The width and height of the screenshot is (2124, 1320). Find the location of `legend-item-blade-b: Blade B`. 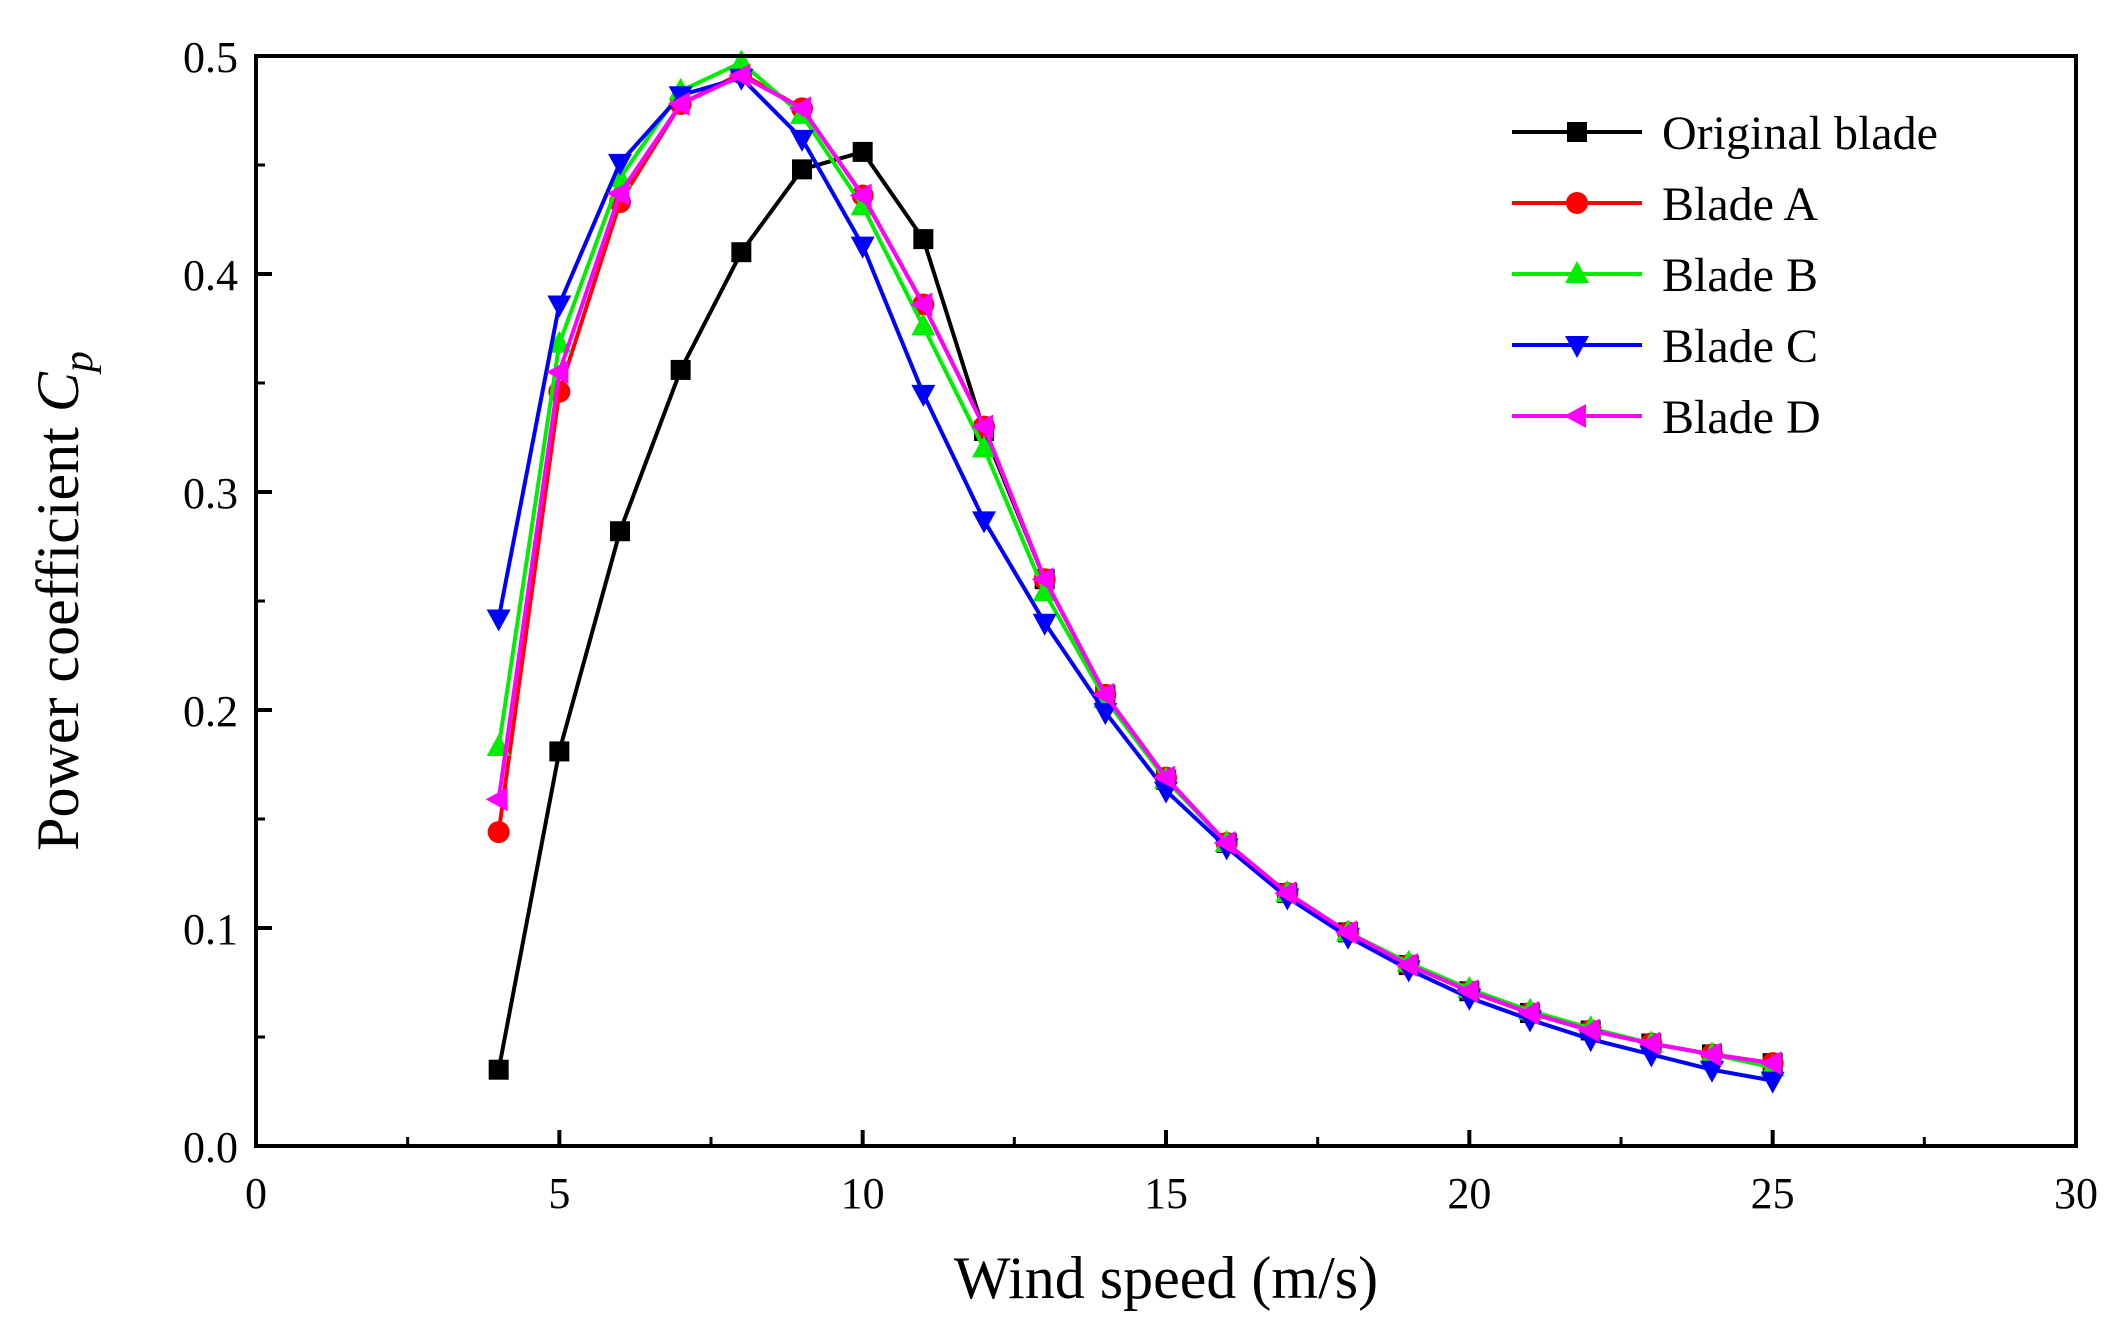

legend-item-blade-b: Blade B is located at coordinates (1665, 275).